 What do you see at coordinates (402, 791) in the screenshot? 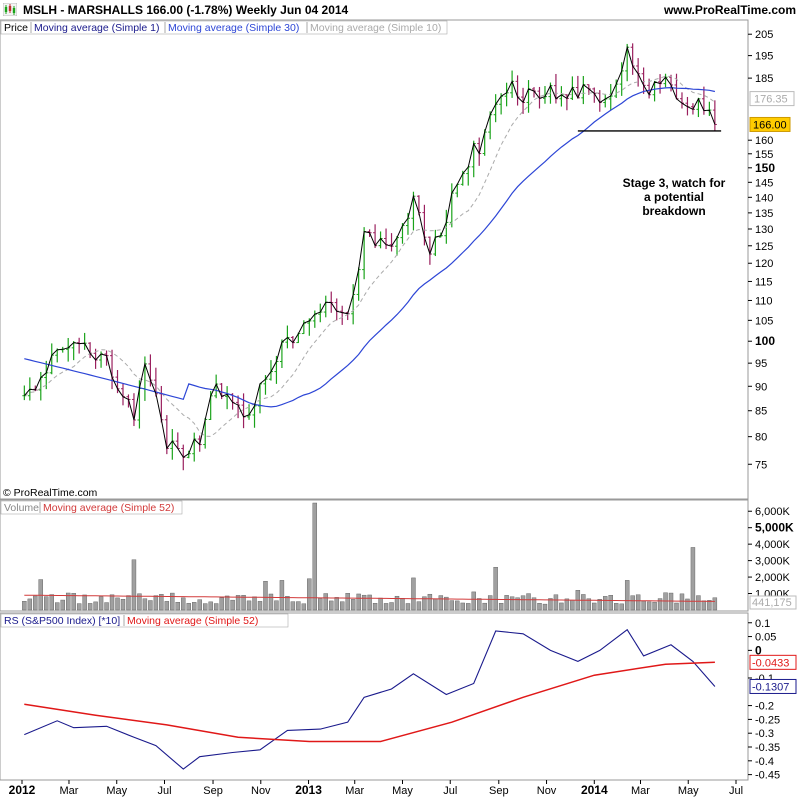
I see `x-tick-label: May` at bounding box center [402, 791].